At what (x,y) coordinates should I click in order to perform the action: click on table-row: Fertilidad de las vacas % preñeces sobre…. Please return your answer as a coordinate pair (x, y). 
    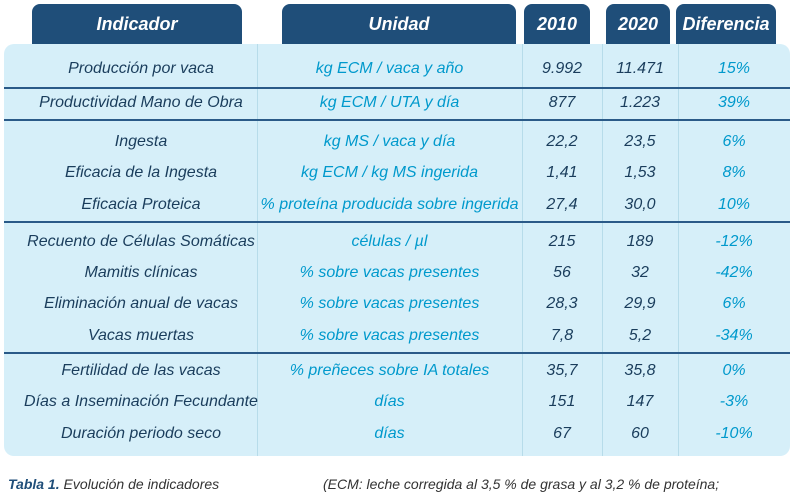
    Looking at the image, I should click on (397, 370).